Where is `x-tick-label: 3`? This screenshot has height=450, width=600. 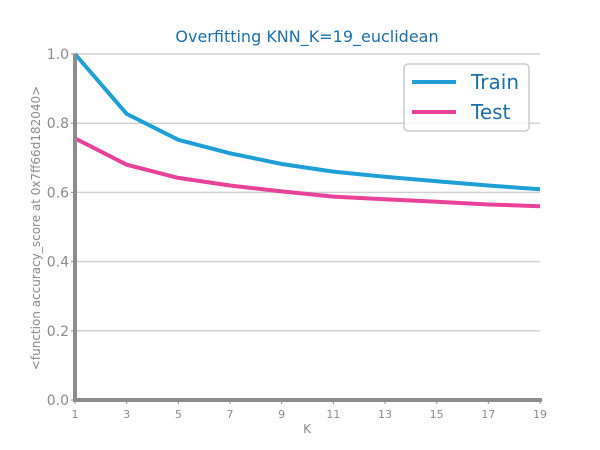 x-tick-label: 3 is located at coordinates (126, 414).